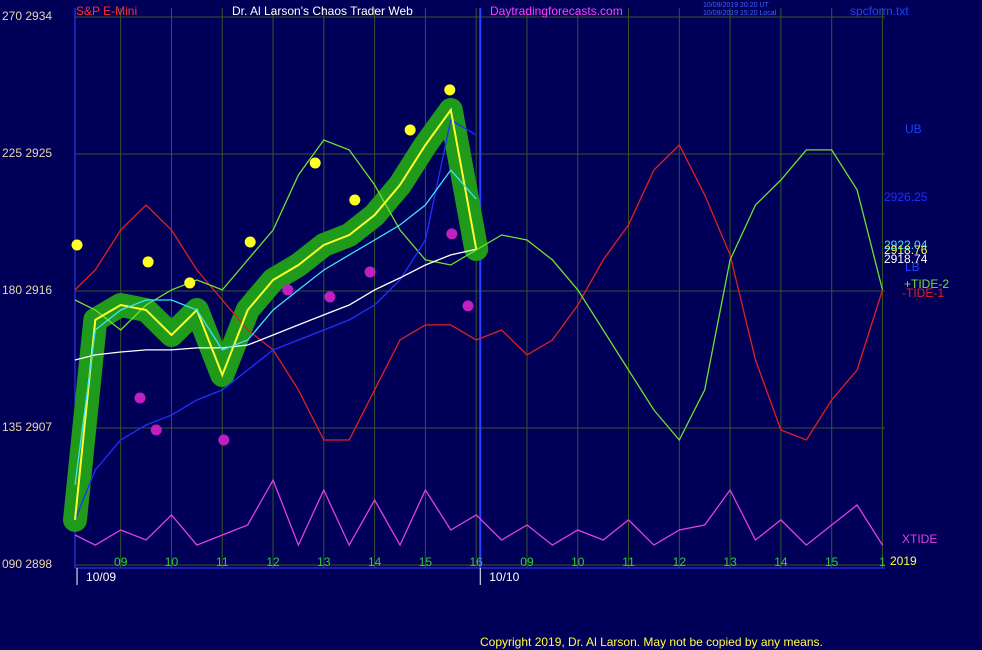 This screenshot has height=650, width=982. I want to click on legend-label: +TIDE-2, so click(926, 284).